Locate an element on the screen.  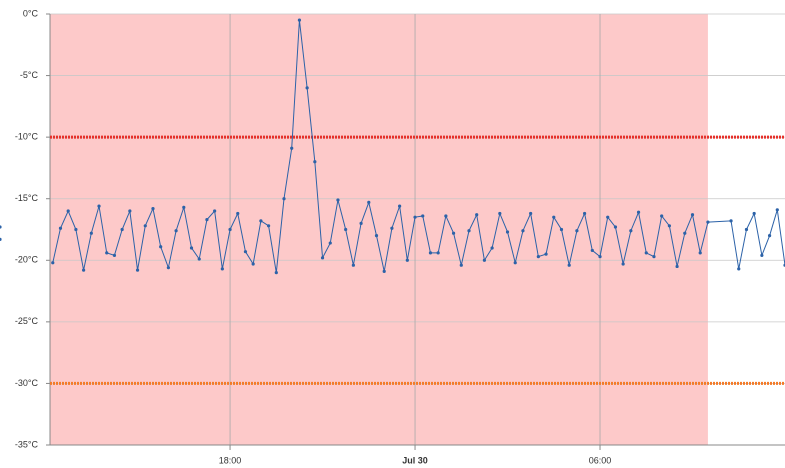
y-tick-label: -30°C is located at coordinates (27, 383).